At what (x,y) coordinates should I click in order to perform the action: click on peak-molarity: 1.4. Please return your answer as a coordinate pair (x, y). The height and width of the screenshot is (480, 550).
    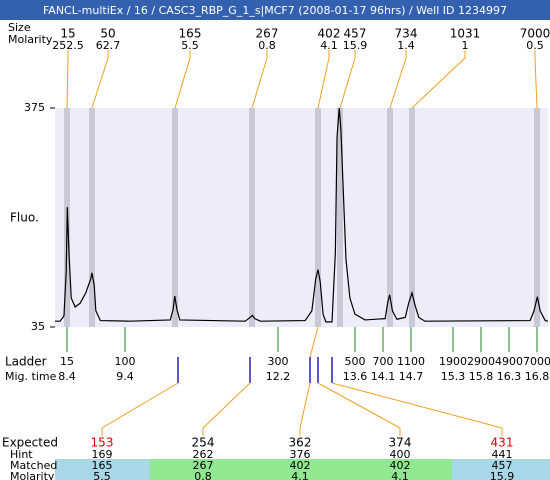
    Looking at the image, I should click on (406, 45).